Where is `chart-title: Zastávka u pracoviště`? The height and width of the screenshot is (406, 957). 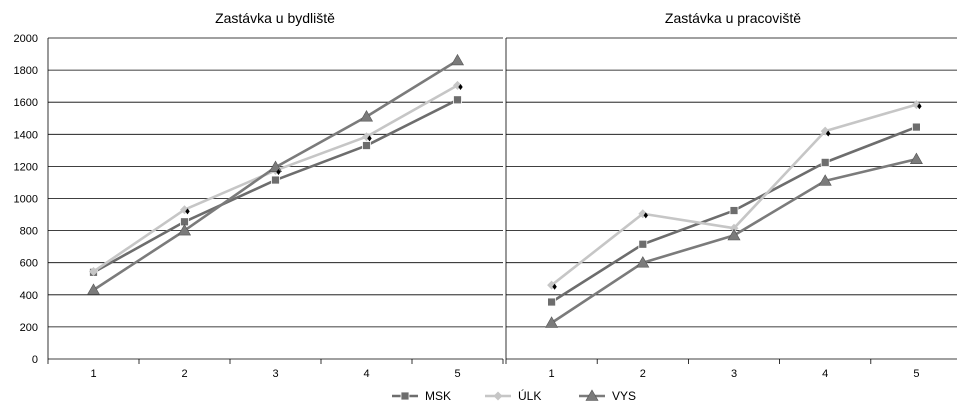
chart-title: Zastávka u pracoviště is located at coordinates (733, 18).